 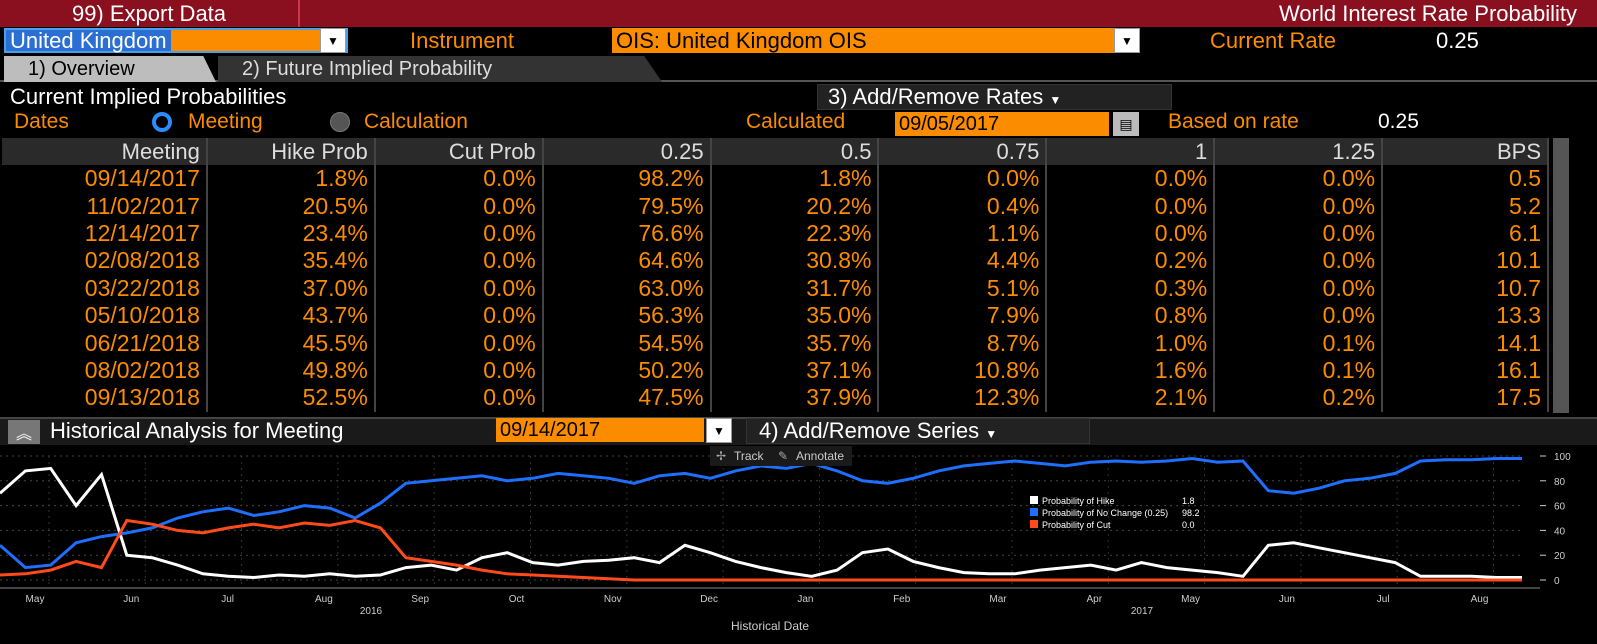 What do you see at coordinates (176, 40) in the screenshot?
I see `country-select: United Kingdom ▼` at bounding box center [176, 40].